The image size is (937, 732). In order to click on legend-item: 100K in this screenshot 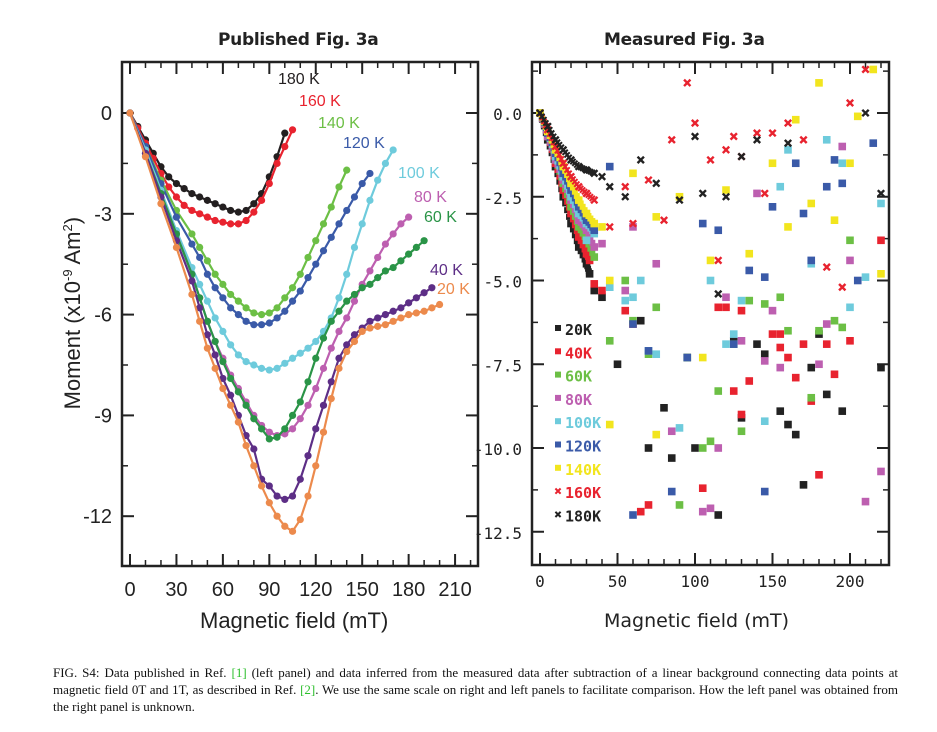, I will do `click(578, 423)`.